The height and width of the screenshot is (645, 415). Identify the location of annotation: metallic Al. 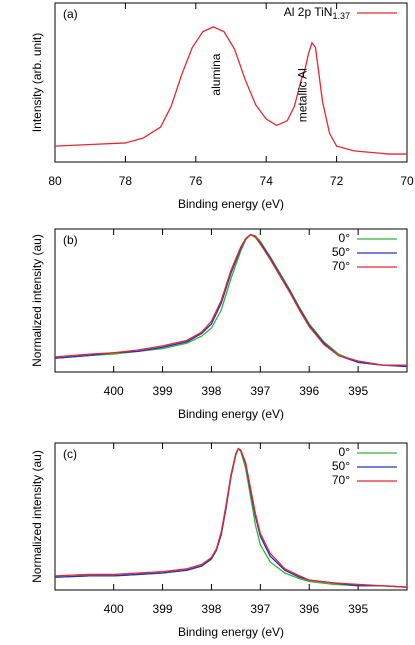
(302, 95).